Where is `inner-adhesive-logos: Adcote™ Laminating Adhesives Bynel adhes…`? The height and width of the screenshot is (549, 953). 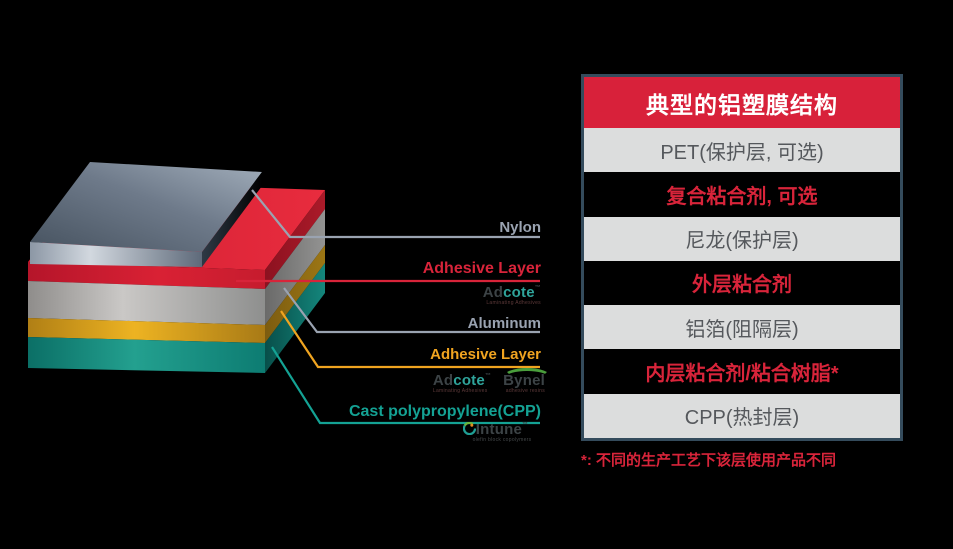 inner-adhesive-logos: Adcote™ Laminating Adhesives Bynel adhes… is located at coordinates (492, 381).